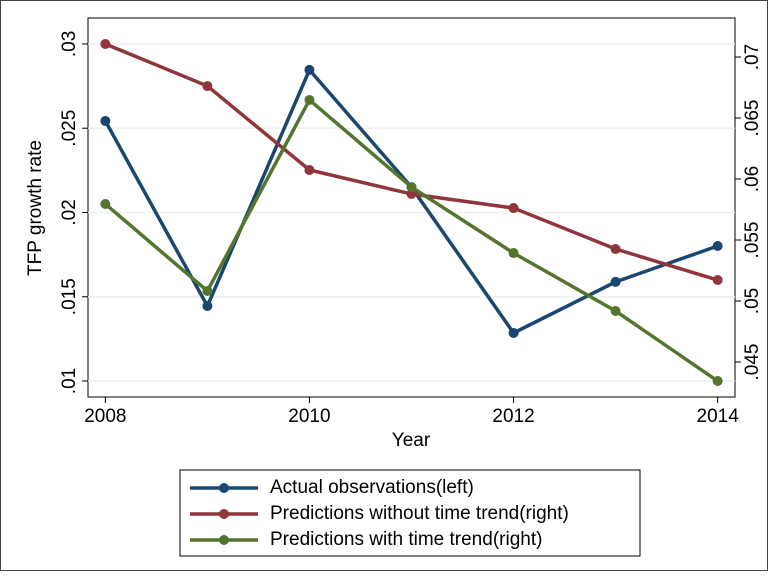  Describe the element at coordinates (69, 212) in the screenshot. I see `y-tick-label: .02` at that location.